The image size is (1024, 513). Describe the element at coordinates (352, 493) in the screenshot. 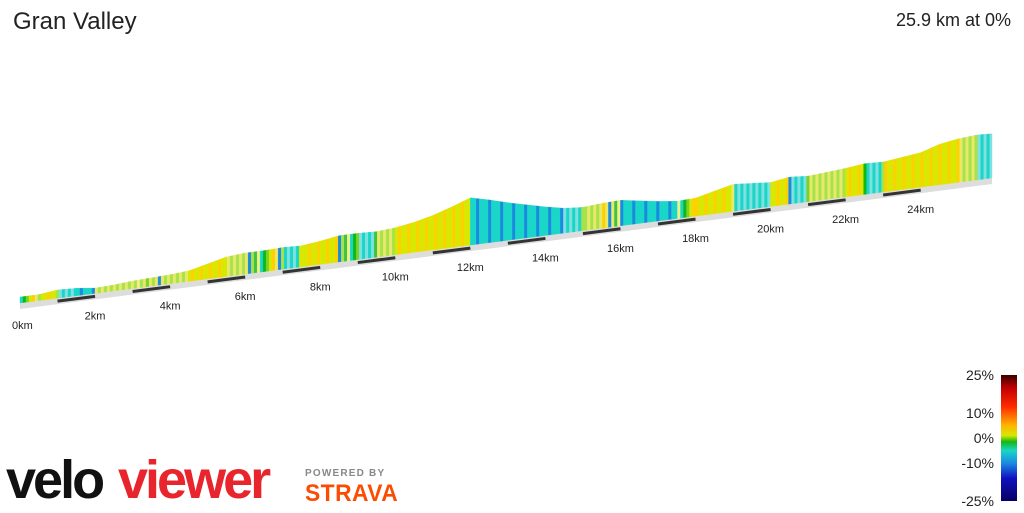

I see `strava-logo: STRAVA` at that location.